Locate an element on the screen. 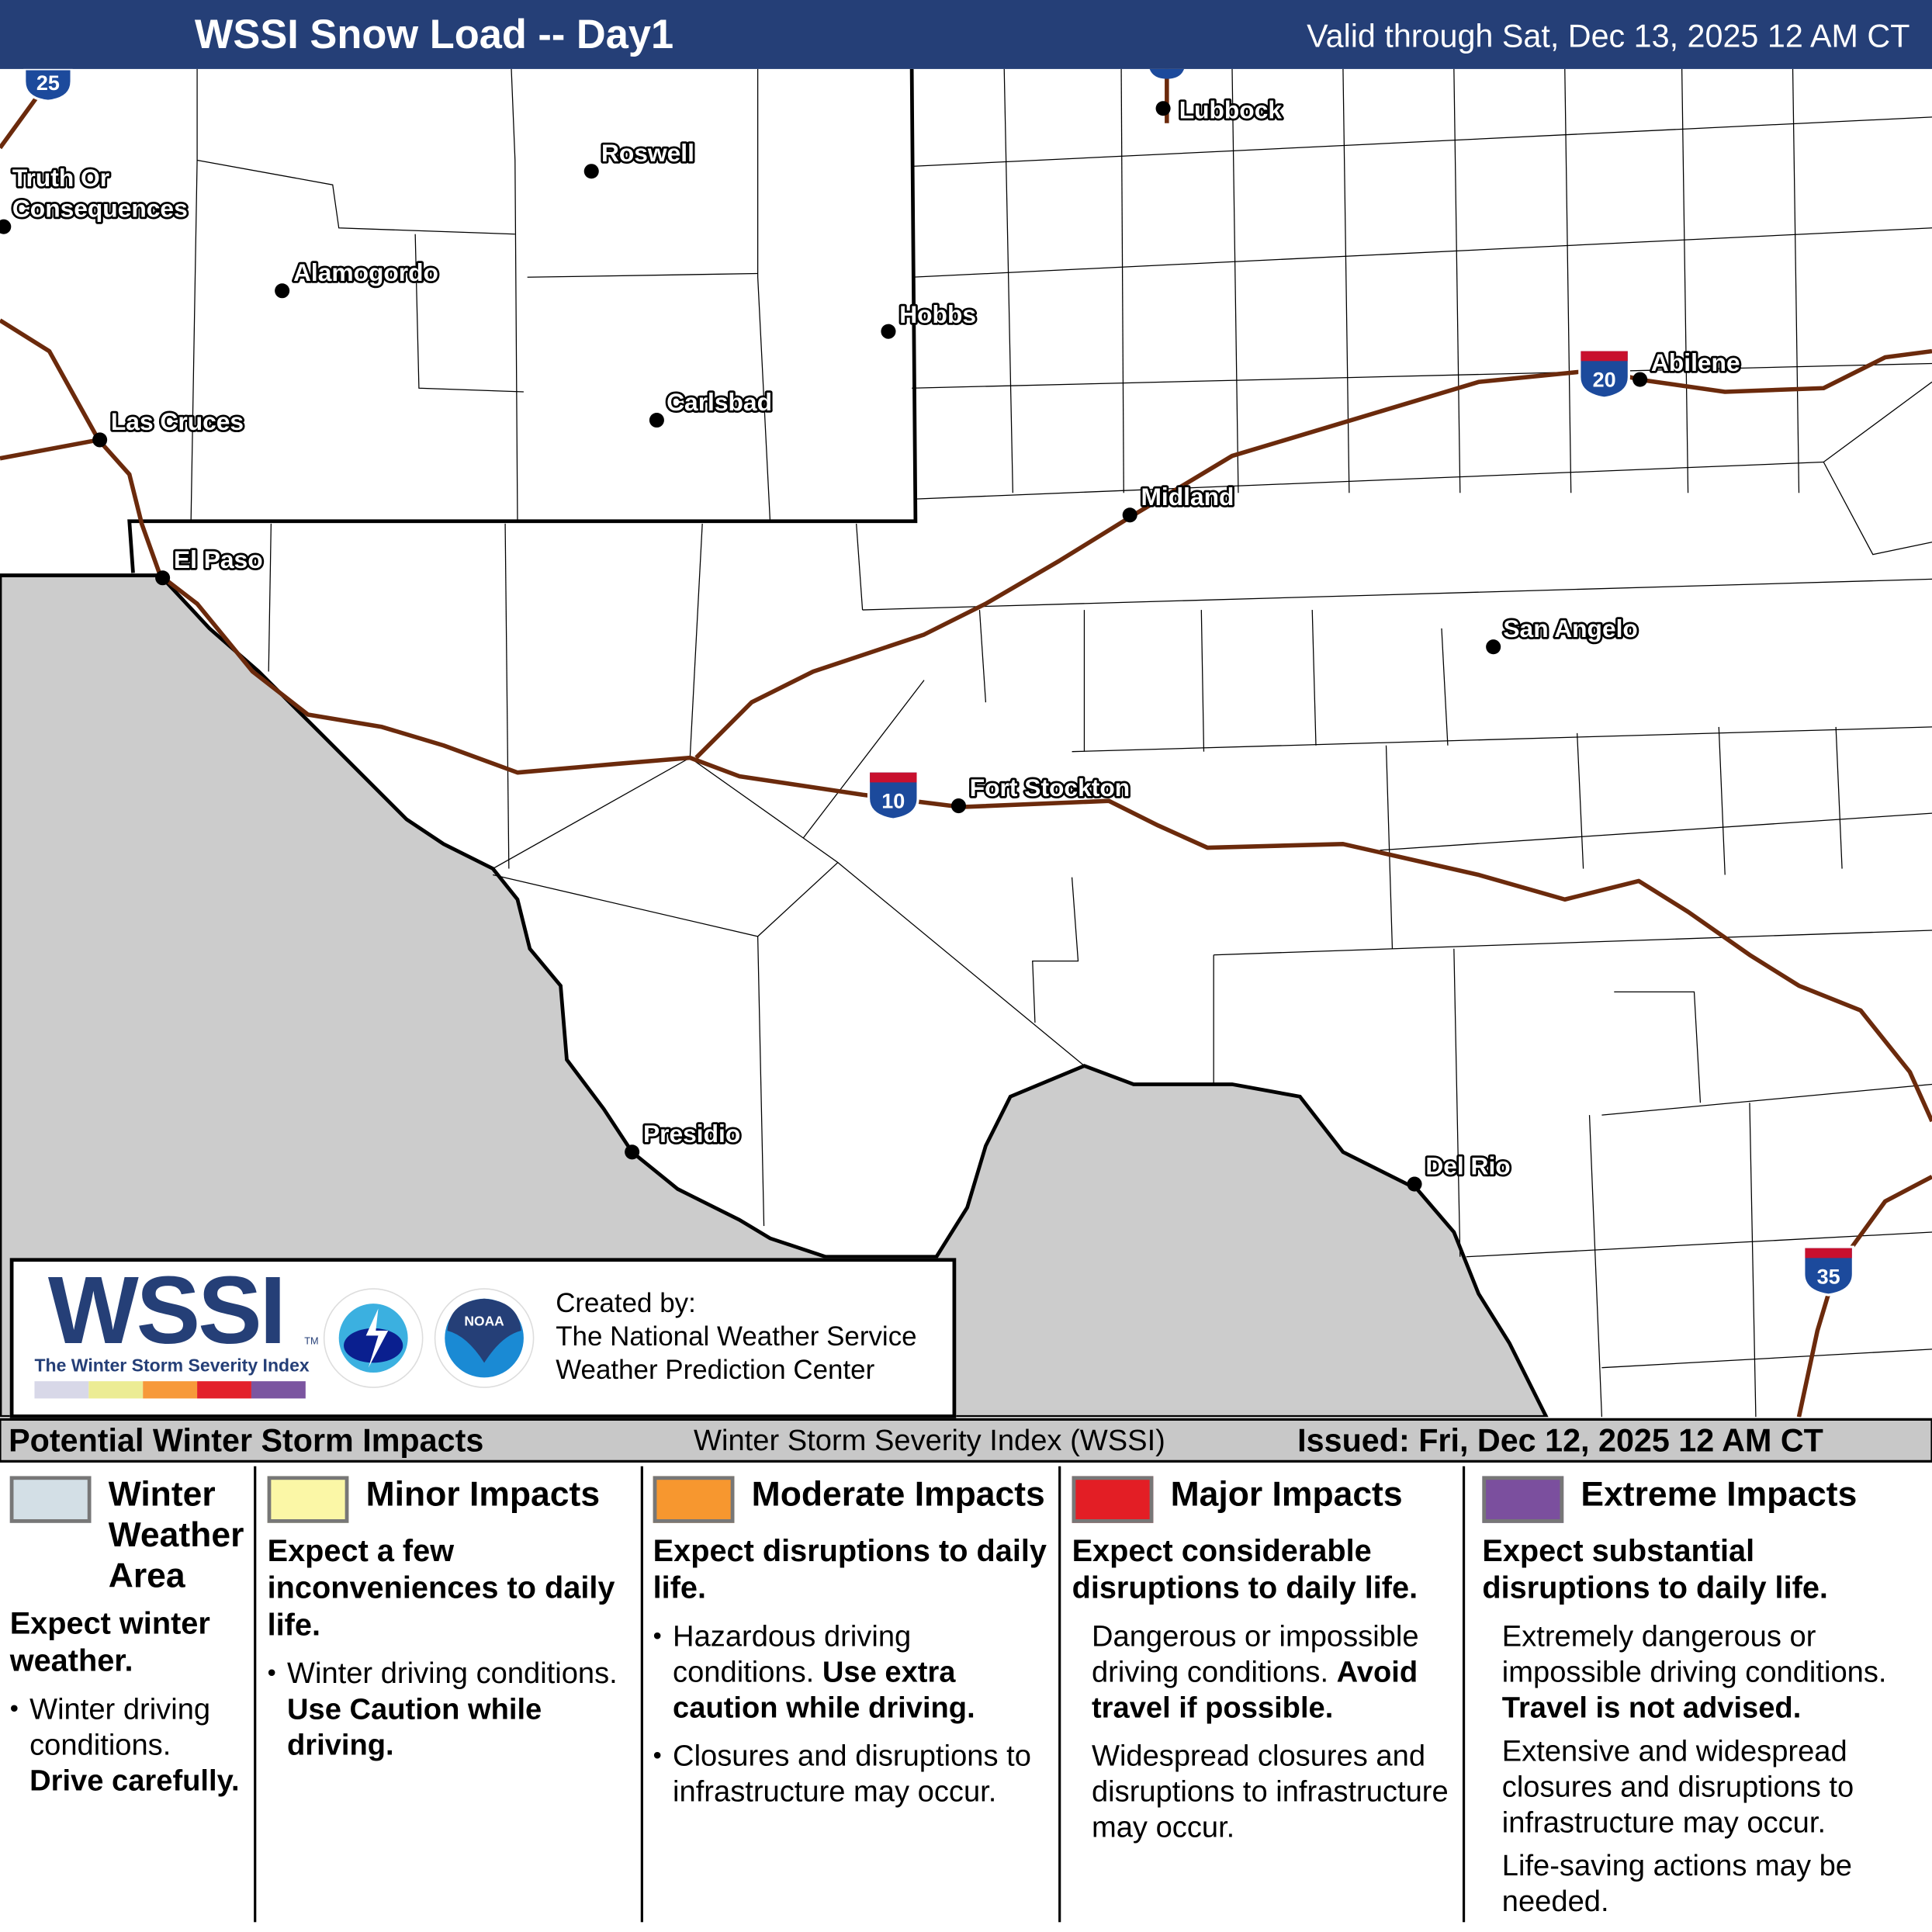 The height and width of the screenshot is (1932, 1932). state-borders is located at coordinates (459, 322).